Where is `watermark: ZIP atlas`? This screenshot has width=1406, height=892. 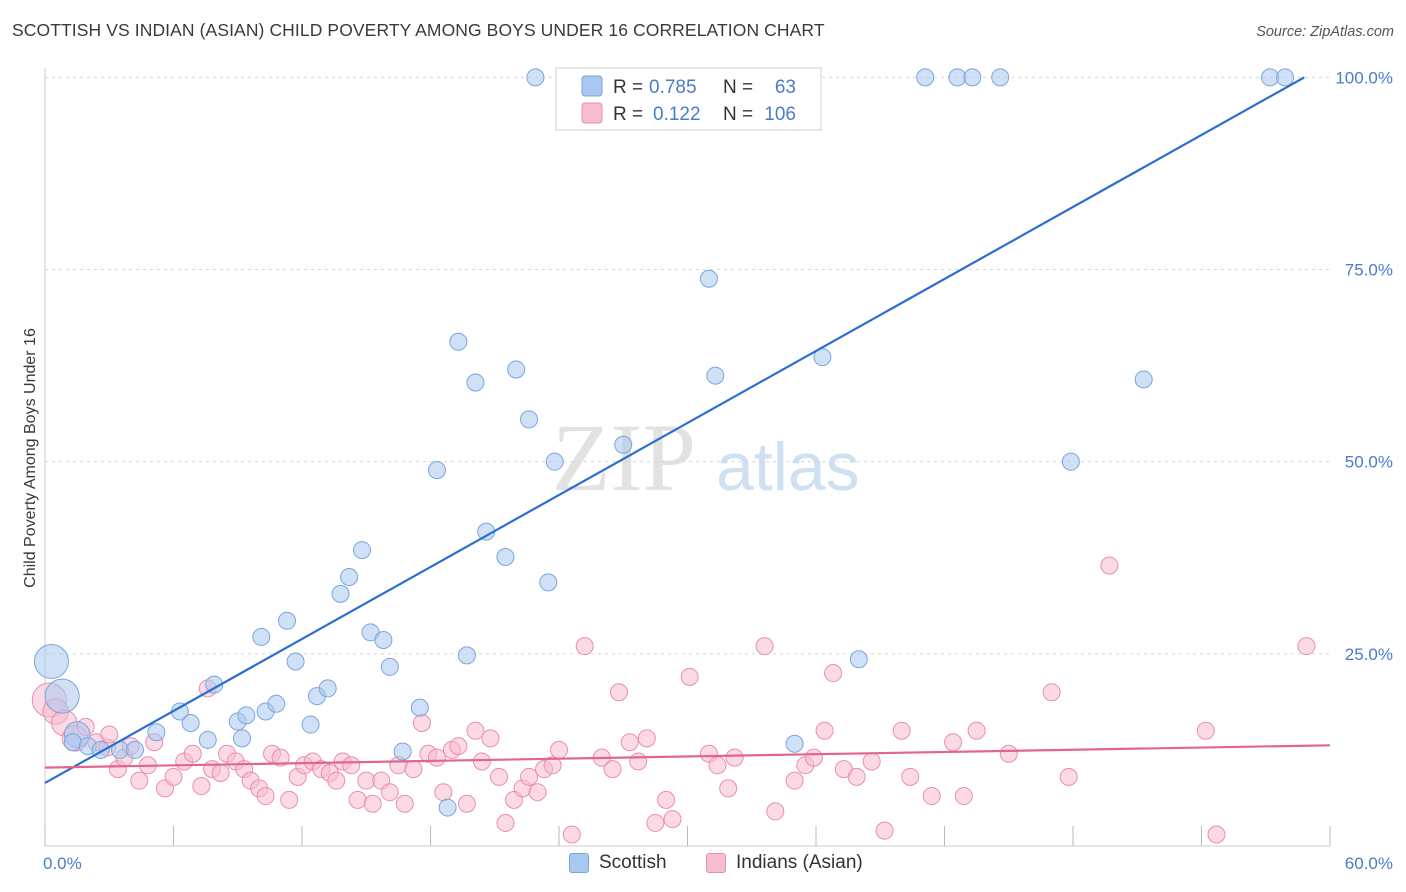 watermark: ZIP atlas is located at coordinates (706, 457).